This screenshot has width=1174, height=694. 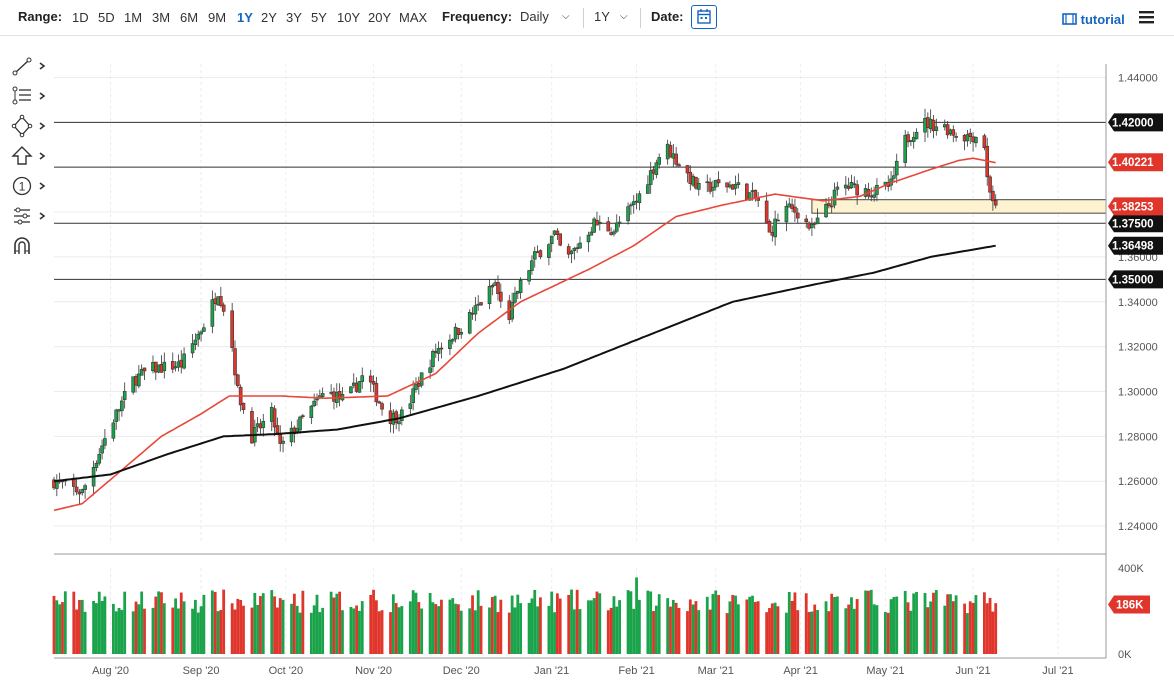 What do you see at coordinates (477, 16) in the screenshot?
I see `frequency-label: Frequency:` at bounding box center [477, 16].